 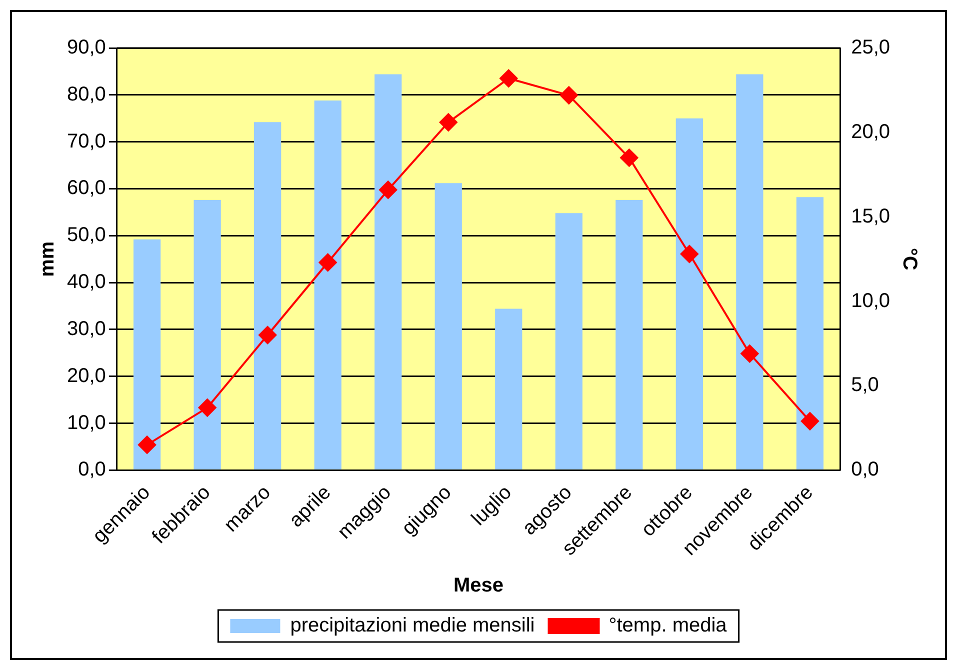 What do you see at coordinates (870, 131) in the screenshot?
I see `y2-tick-label: 20,0` at bounding box center [870, 131].